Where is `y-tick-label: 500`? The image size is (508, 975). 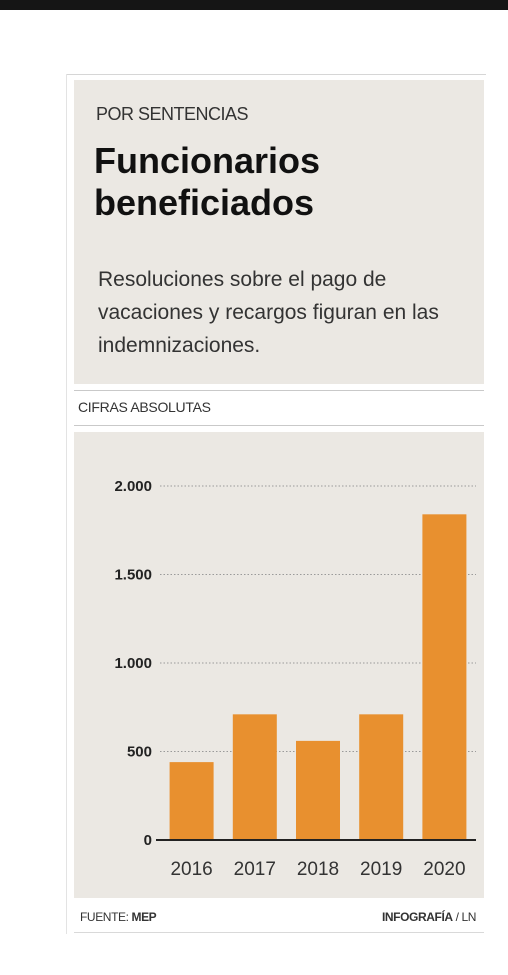
y-tick-label: 500 is located at coordinates (139, 752).